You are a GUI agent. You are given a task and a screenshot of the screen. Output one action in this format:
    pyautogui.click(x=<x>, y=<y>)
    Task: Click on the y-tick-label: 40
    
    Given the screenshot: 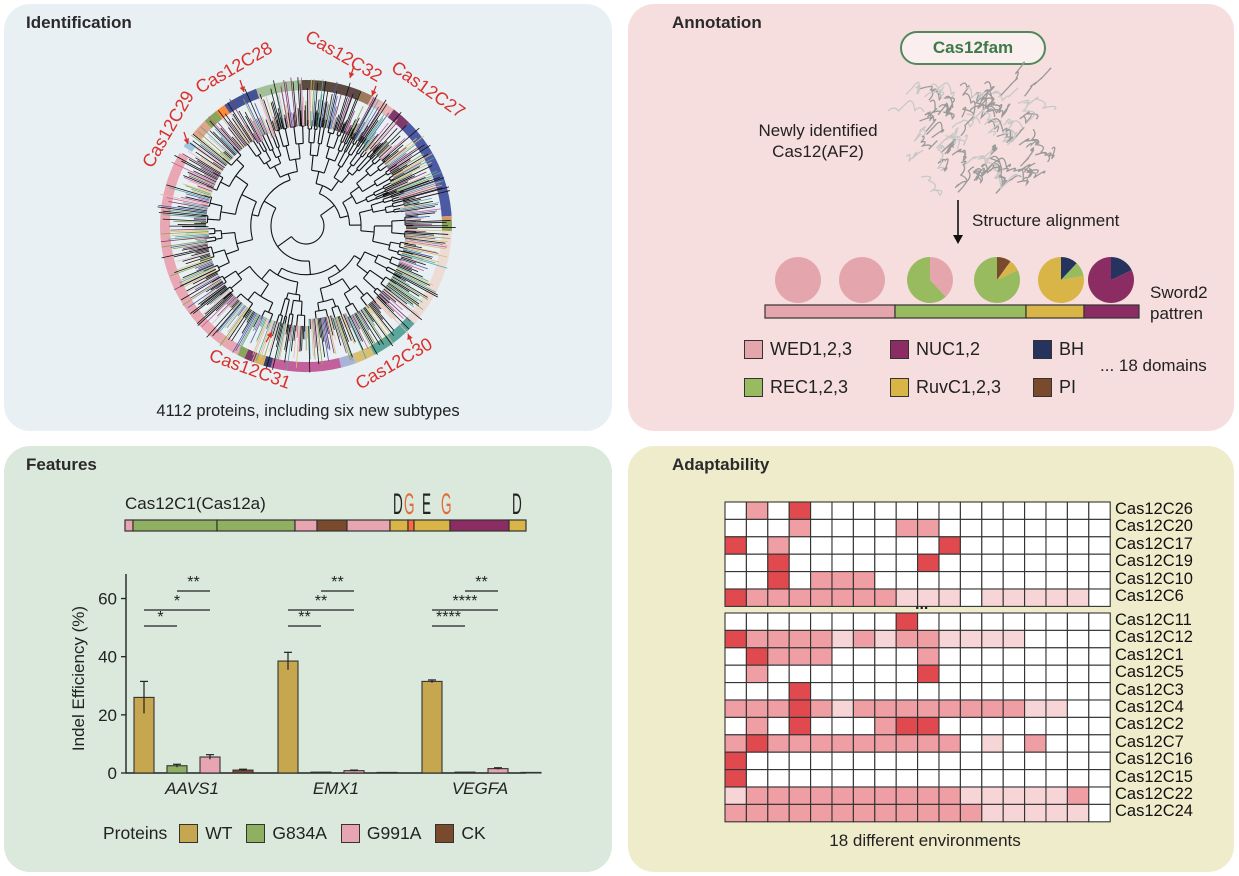 What is the action you would take?
    pyautogui.click(x=107, y=657)
    